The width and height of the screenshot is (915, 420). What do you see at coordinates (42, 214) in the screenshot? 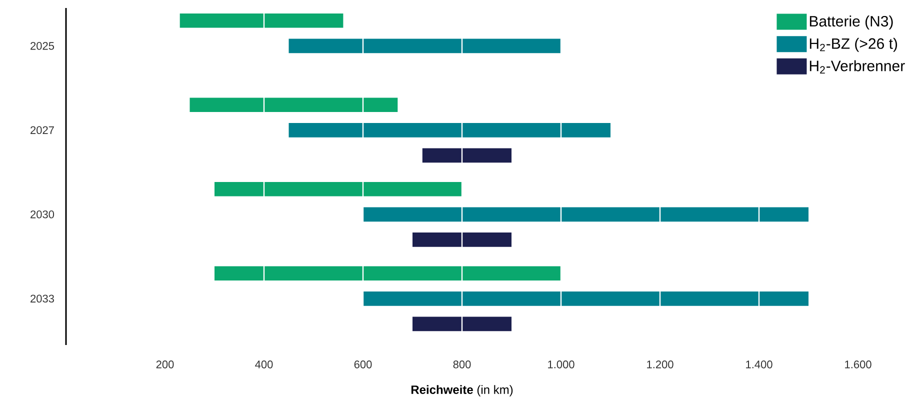
I see `y-tick-label: 2030` at bounding box center [42, 214].